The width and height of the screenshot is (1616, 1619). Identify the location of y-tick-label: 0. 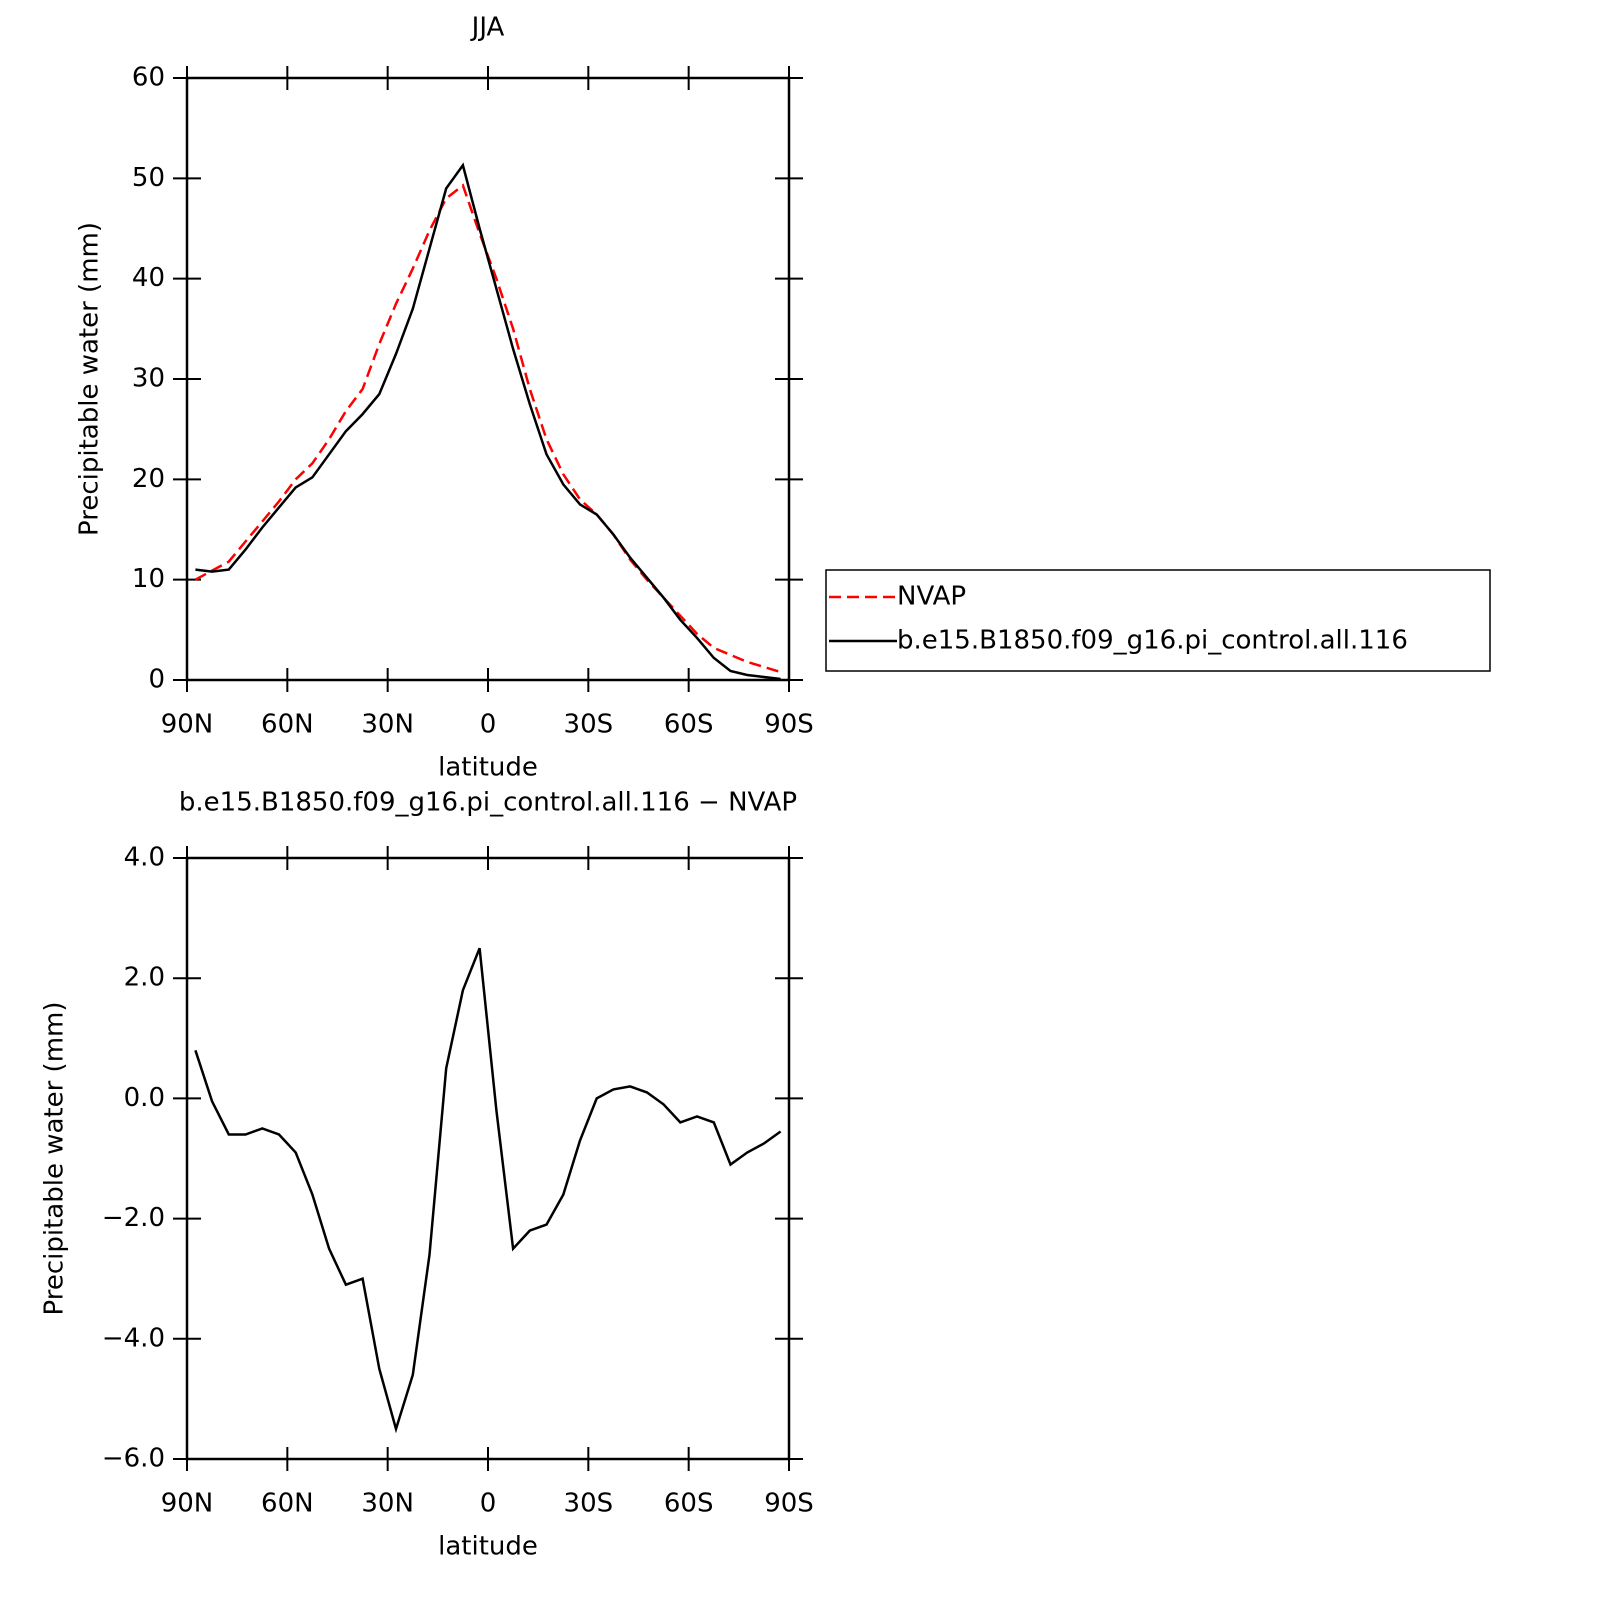
(156, 680).